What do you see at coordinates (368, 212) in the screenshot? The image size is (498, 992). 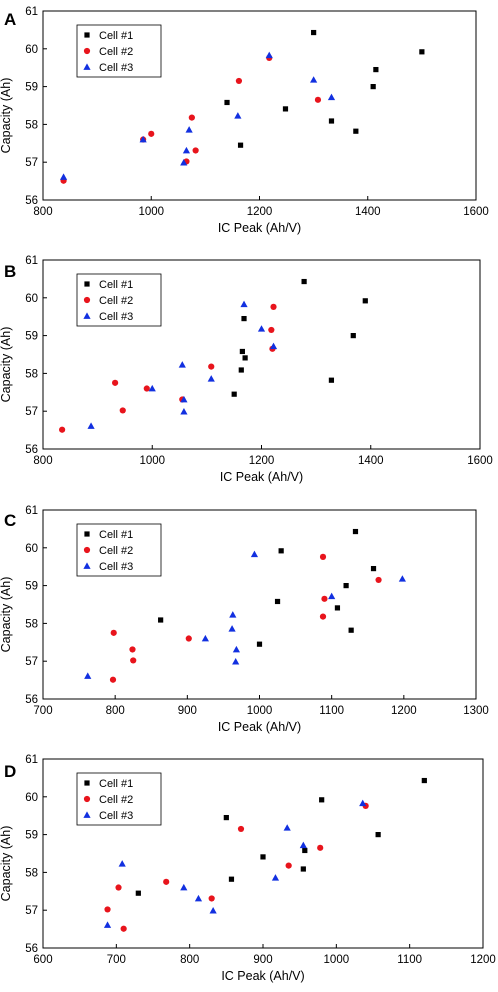 I see `x-tick-label: 1400` at bounding box center [368, 212].